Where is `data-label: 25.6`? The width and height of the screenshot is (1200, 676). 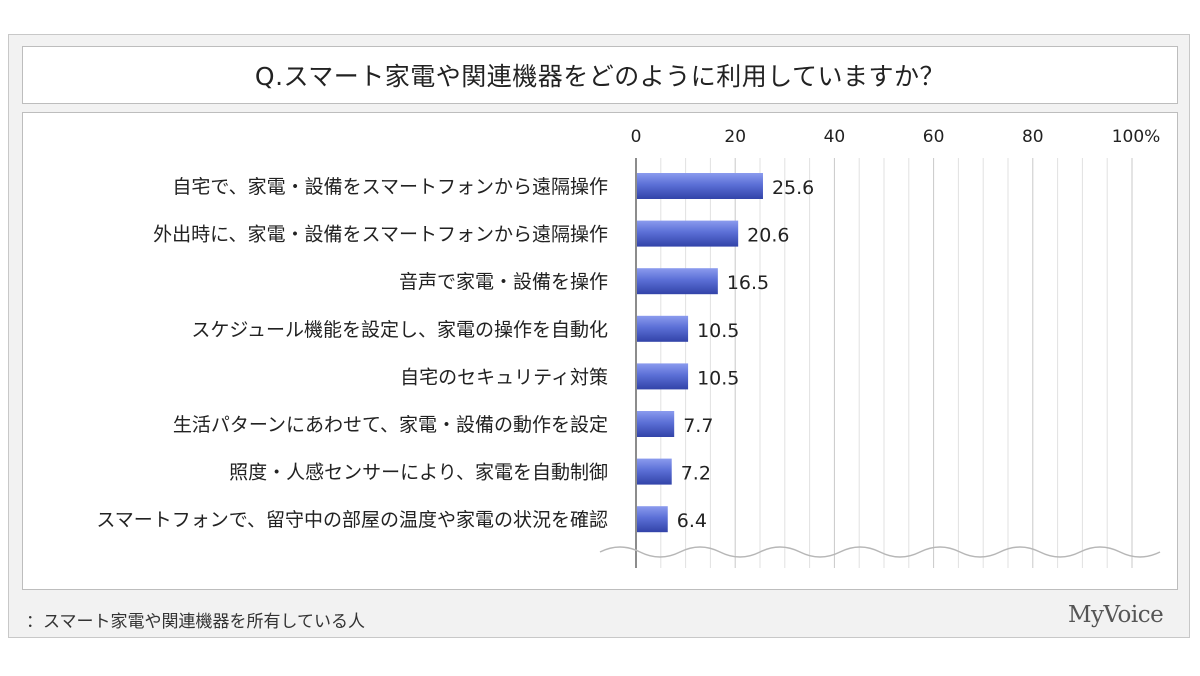 data-label: 25.6 is located at coordinates (793, 188).